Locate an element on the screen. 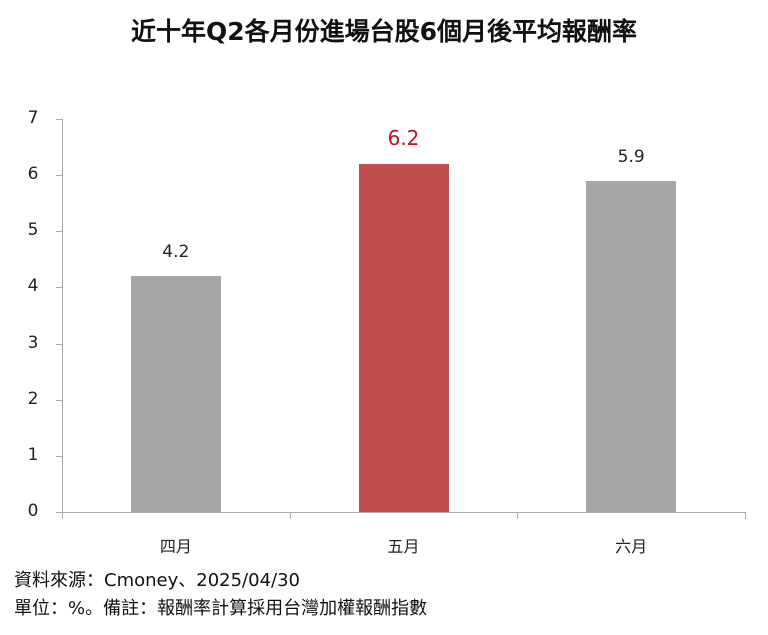  y-tick-label: 6 is located at coordinates (33, 174).